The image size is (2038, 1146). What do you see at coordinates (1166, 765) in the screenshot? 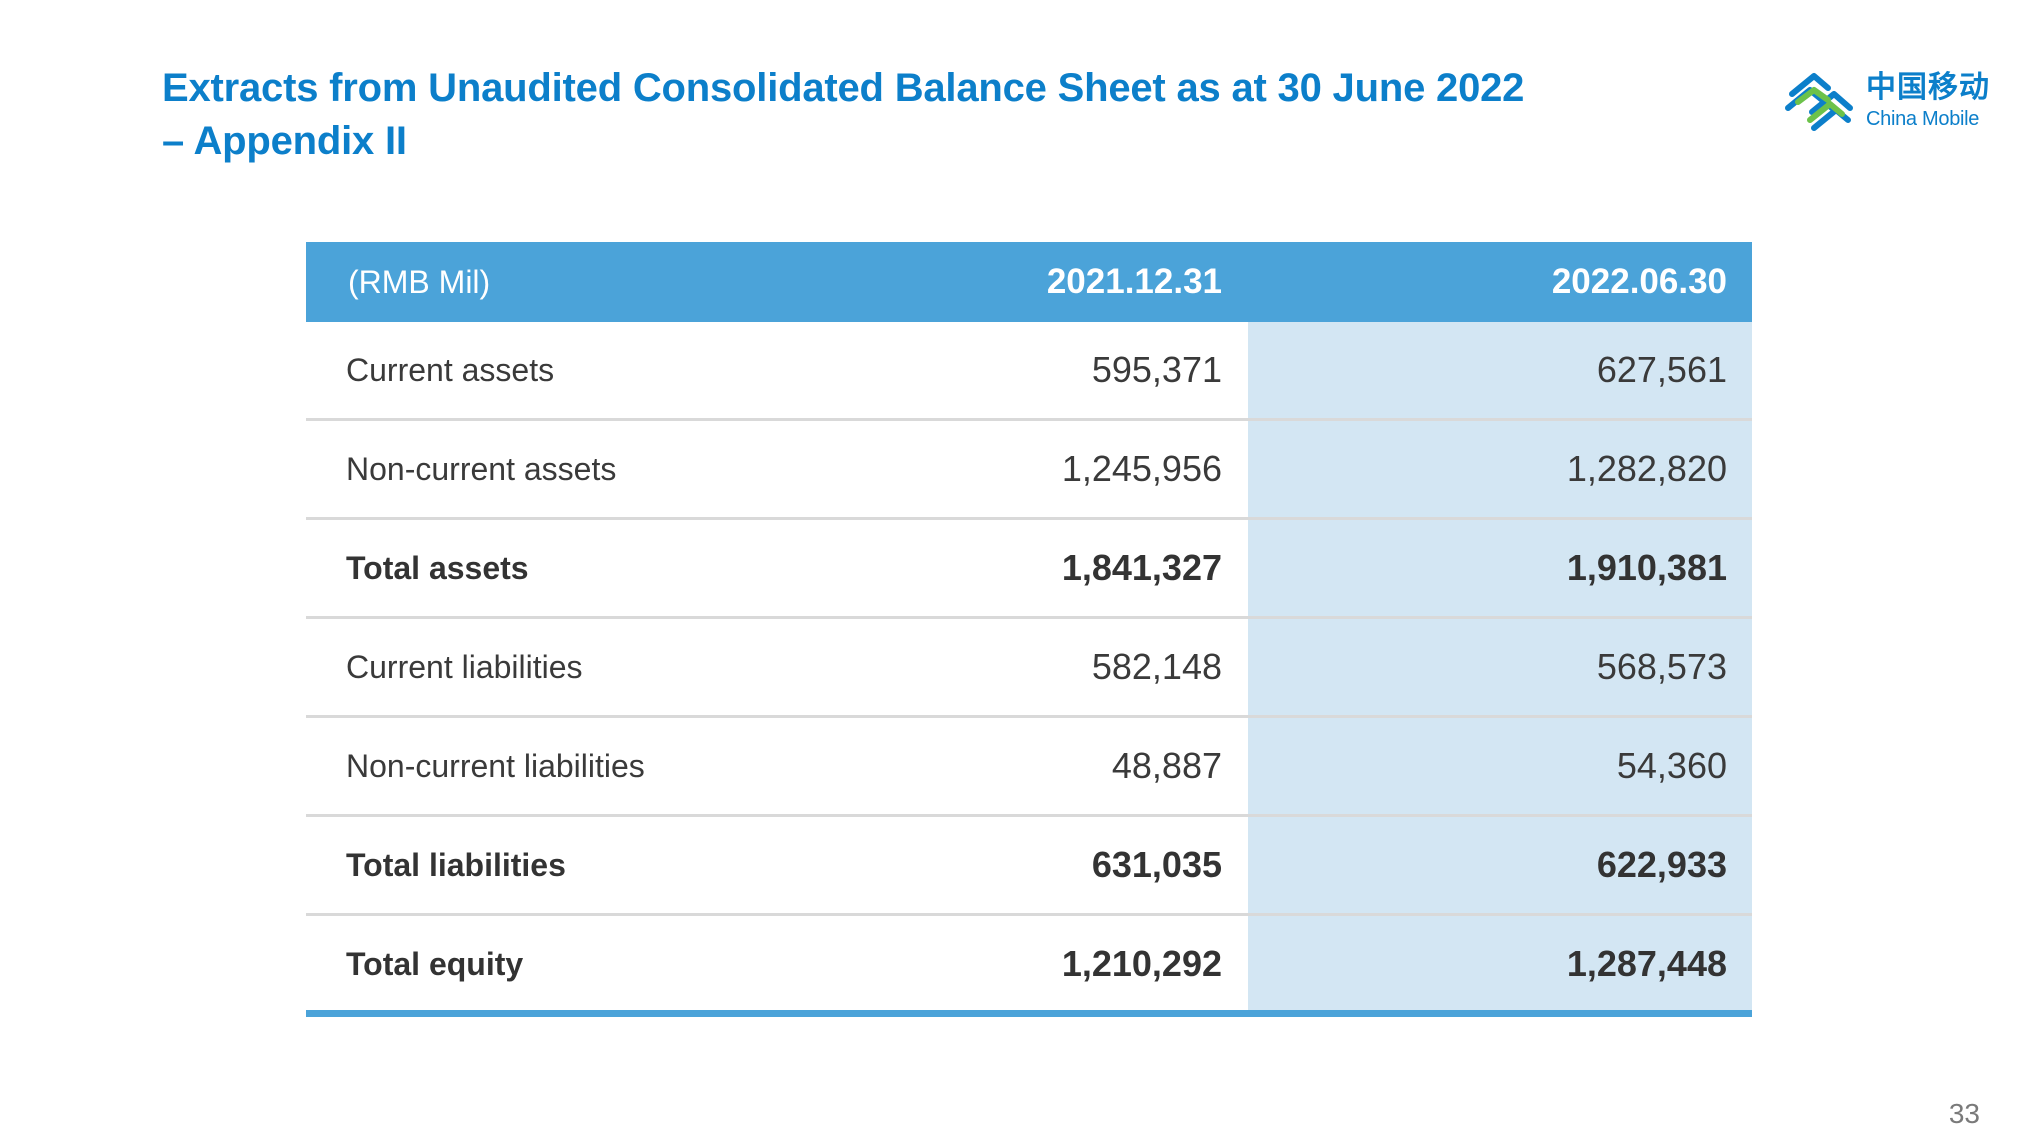
I see `row-value-2021: 48,887` at bounding box center [1166, 765].